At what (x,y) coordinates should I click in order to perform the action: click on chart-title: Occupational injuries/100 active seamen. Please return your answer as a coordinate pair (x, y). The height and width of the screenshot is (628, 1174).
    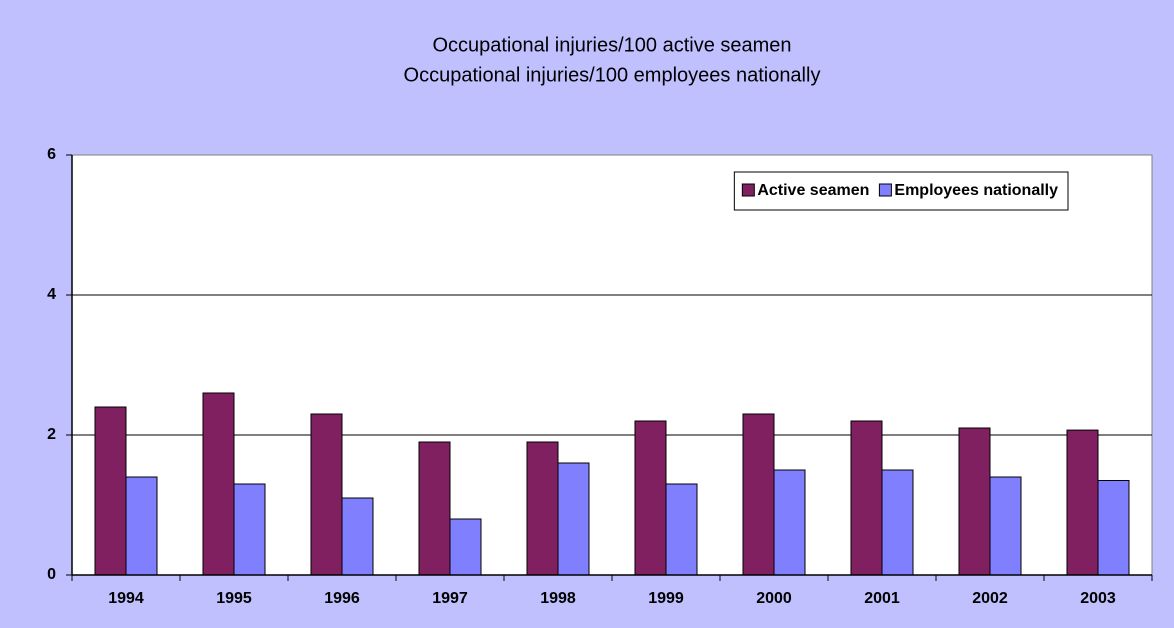
    Looking at the image, I should click on (611, 45).